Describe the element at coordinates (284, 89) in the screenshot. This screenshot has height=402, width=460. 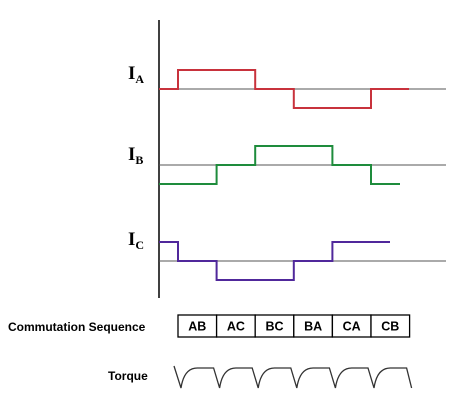
I see `ia-waveform` at that location.